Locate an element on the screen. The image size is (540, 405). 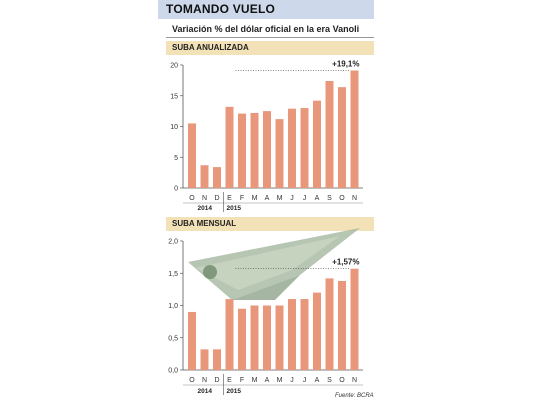
y-tick-label: 5 is located at coordinates (176, 158).